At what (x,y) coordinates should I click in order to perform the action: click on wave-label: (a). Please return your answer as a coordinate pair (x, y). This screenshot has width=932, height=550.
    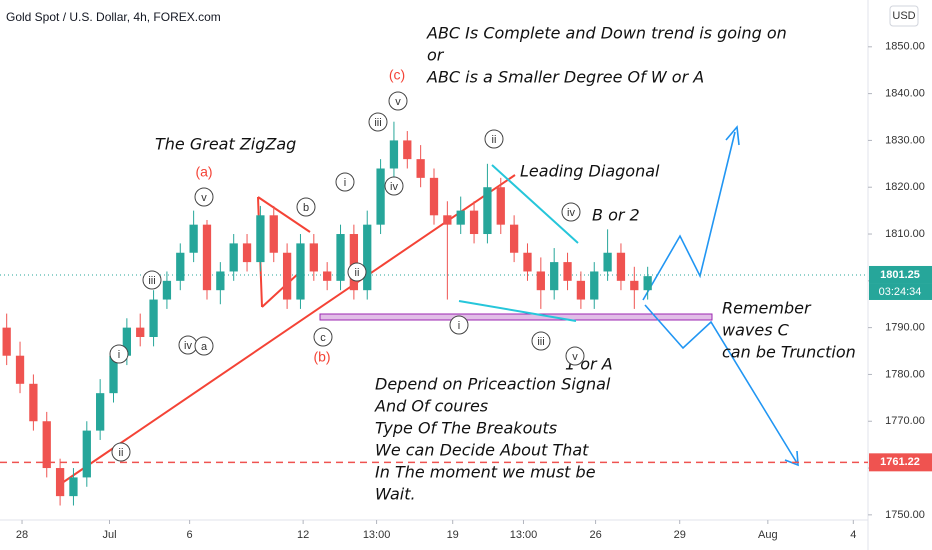
    Looking at the image, I should click on (203, 172).